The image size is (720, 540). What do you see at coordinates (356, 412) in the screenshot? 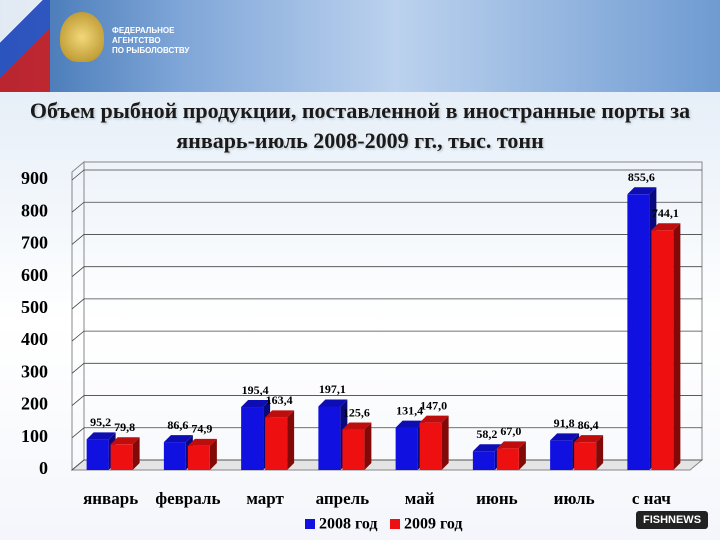
I see `value-label: 125,6` at bounding box center [356, 412].